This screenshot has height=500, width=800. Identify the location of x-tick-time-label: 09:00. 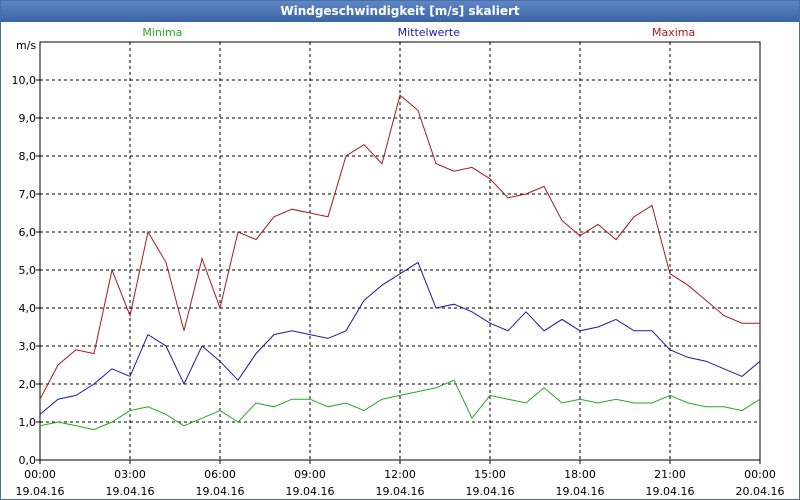
(310, 474).